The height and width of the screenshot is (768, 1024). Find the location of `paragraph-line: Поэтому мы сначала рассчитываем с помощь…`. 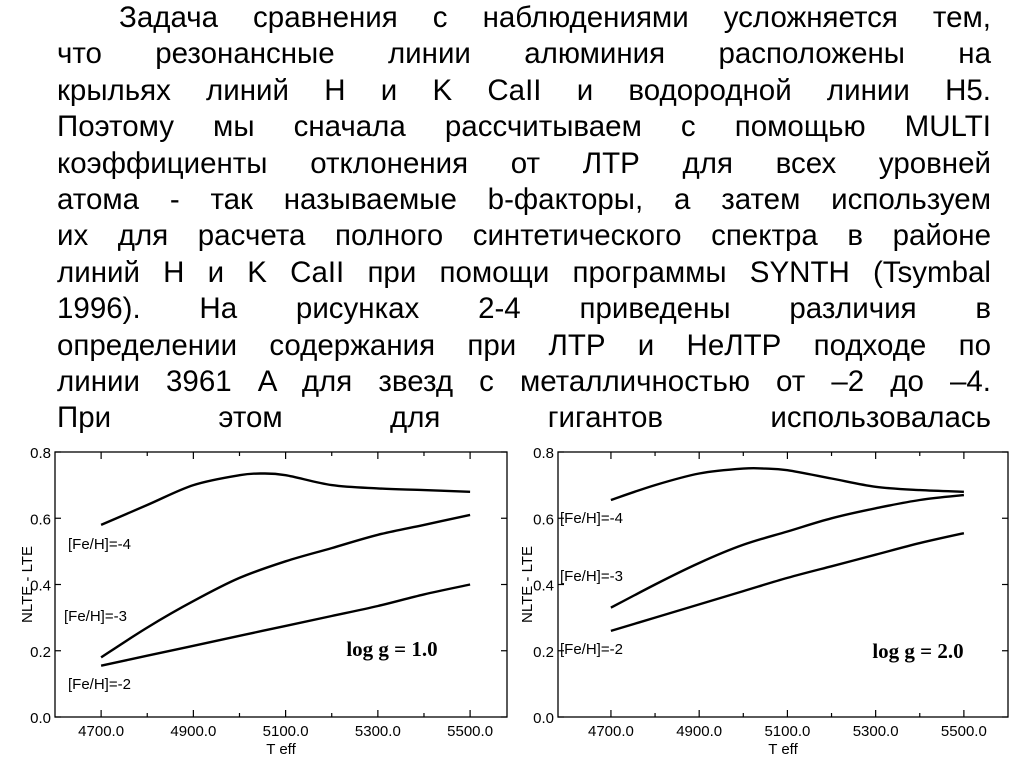

paragraph-line: Поэтому мы сначала рассчитываем с помощь… is located at coordinates (524, 127).